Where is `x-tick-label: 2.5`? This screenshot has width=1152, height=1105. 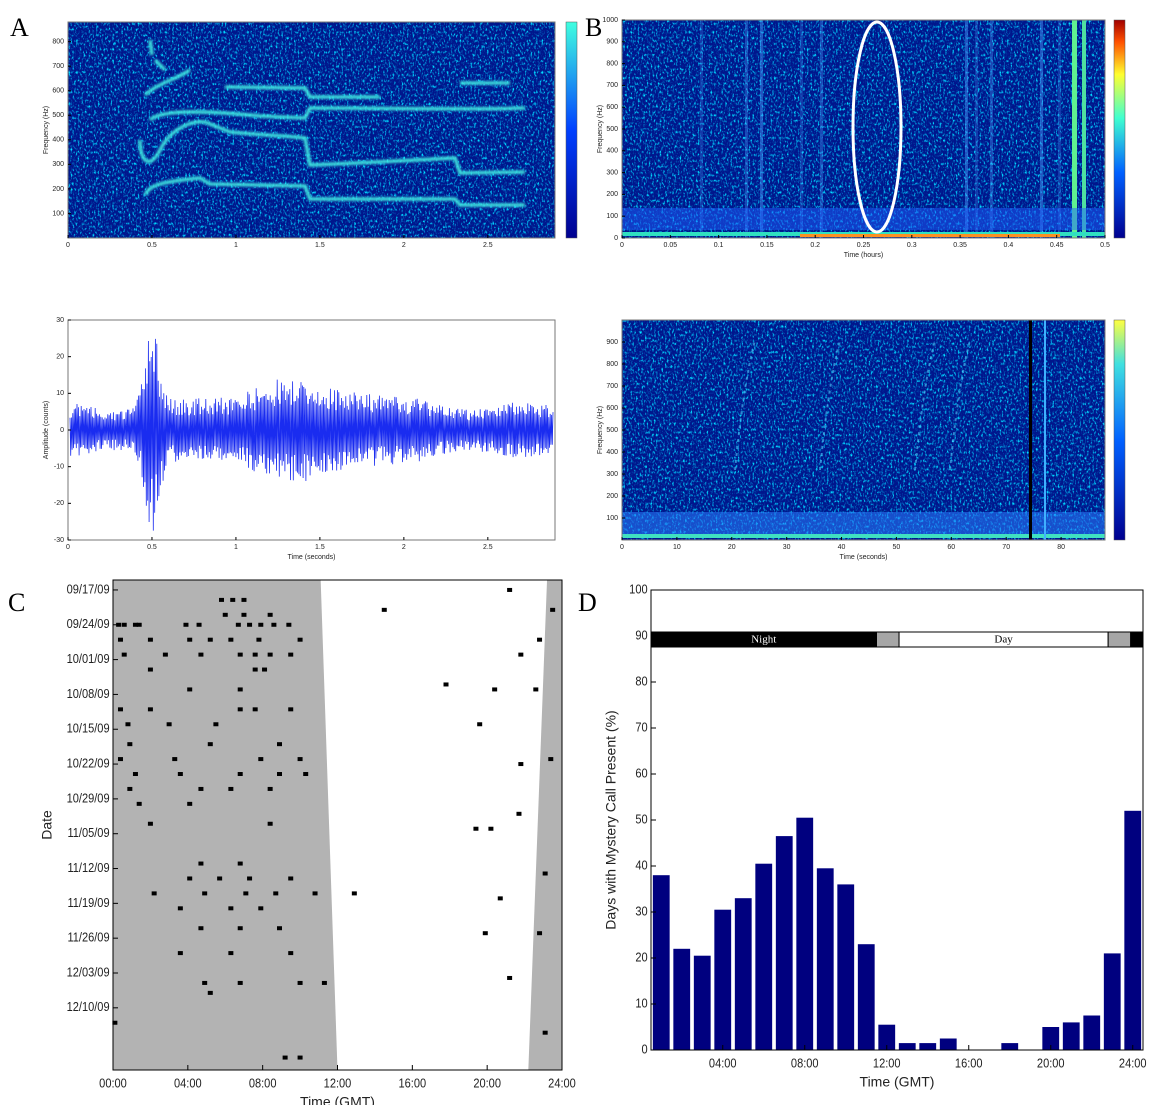 x-tick-label: 2.5 is located at coordinates (488, 547).